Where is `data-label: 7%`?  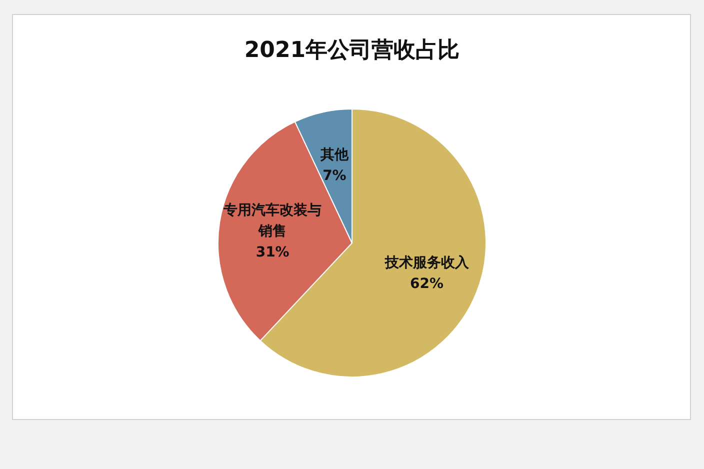 data-label: 7% is located at coordinates (334, 176).